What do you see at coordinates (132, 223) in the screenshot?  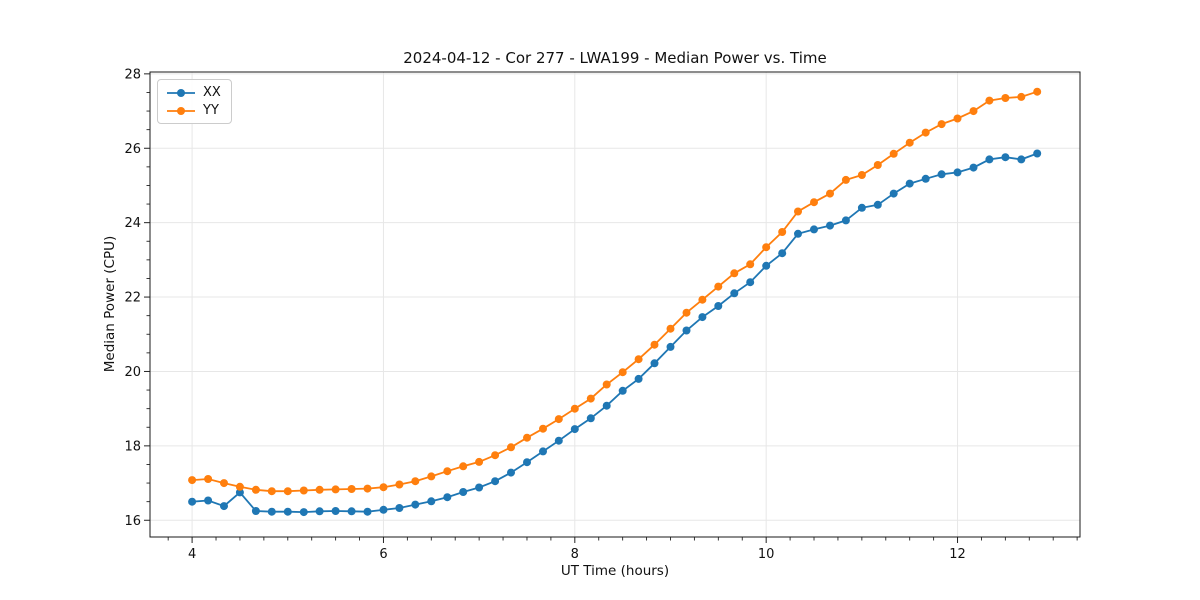 I see `y-tick-label: 24` at bounding box center [132, 223].